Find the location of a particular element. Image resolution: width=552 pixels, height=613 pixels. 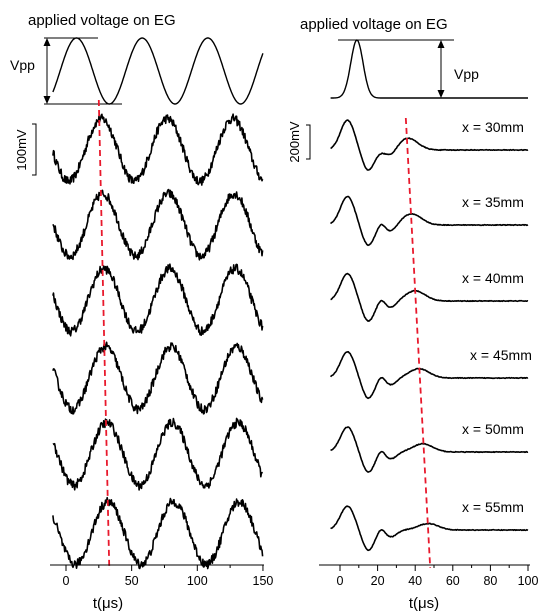

right-peak-marker is located at coordinates (418, 343).